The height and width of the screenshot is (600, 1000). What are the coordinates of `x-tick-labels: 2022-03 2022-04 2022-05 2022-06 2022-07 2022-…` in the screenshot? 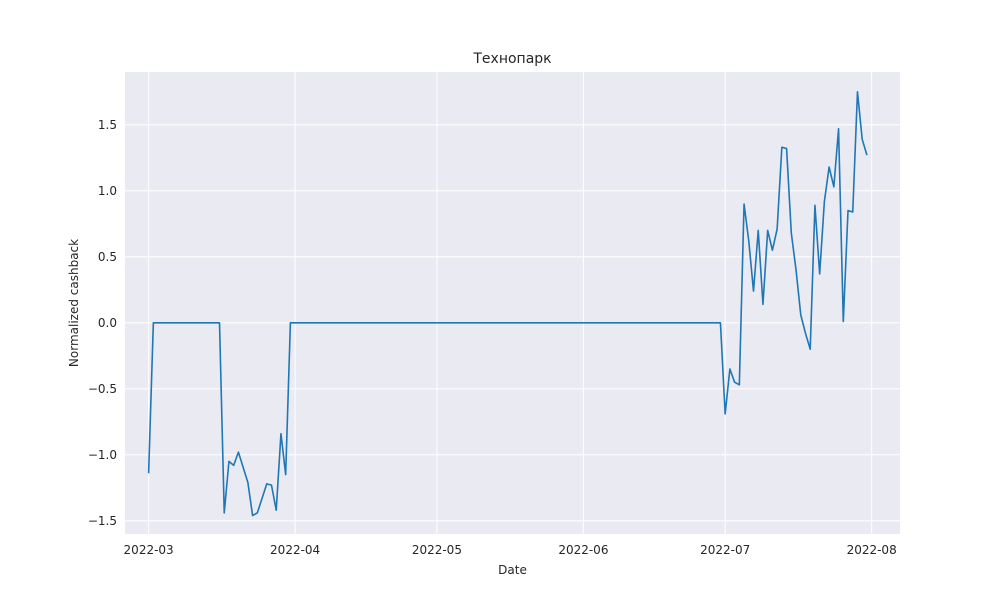 It's located at (510, 550).